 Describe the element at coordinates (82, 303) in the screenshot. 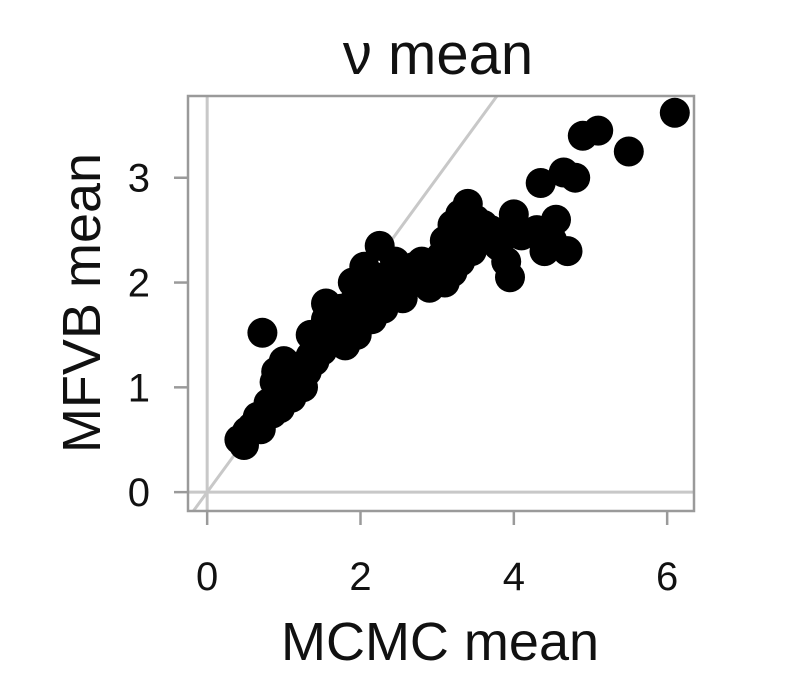

I see `y-axis-label: MFVB mean` at that location.